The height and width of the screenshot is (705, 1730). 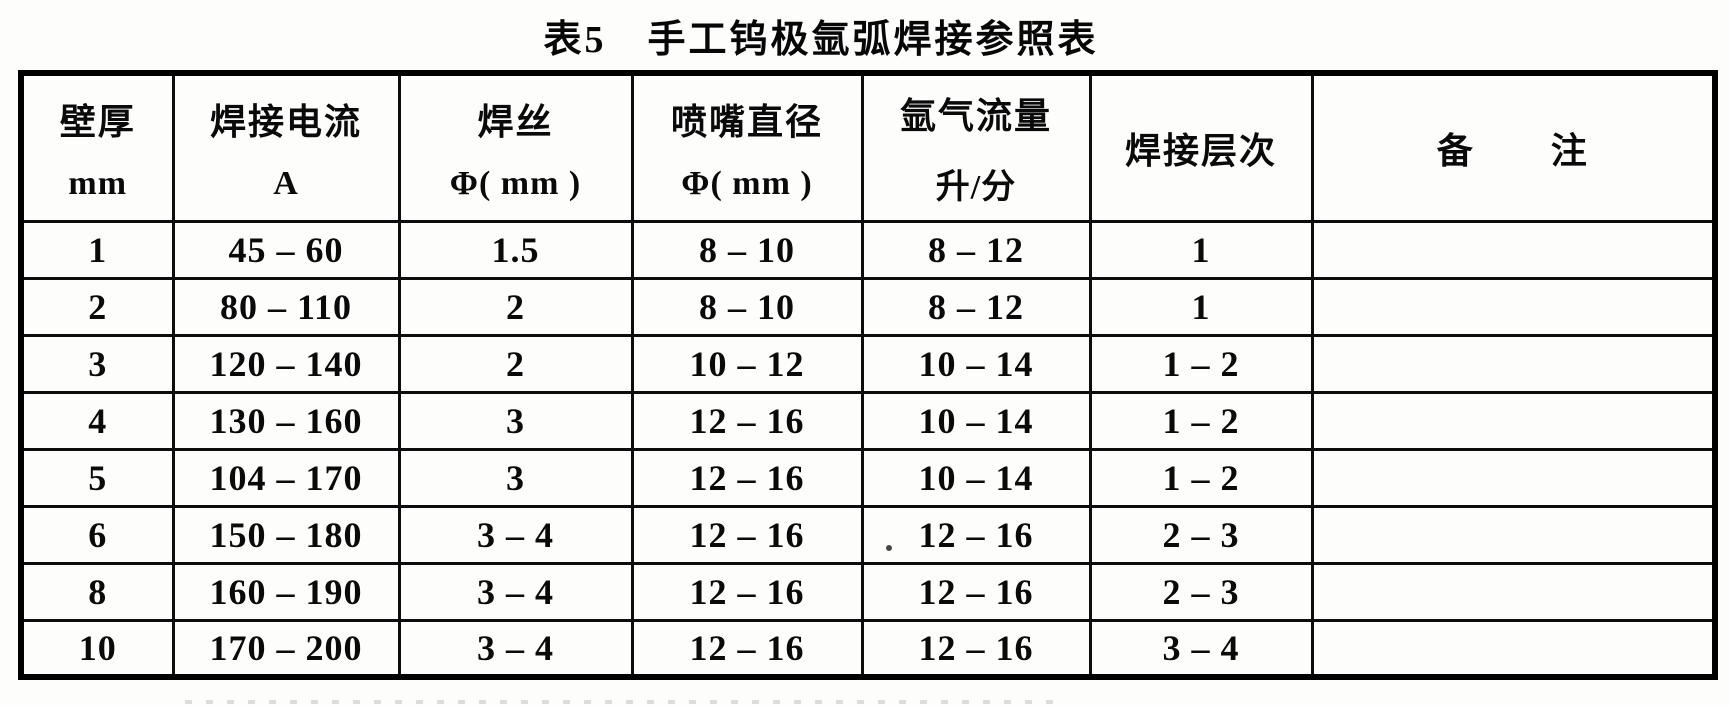 What do you see at coordinates (98, 183) in the screenshot?
I see `header-unit: mm` at bounding box center [98, 183].